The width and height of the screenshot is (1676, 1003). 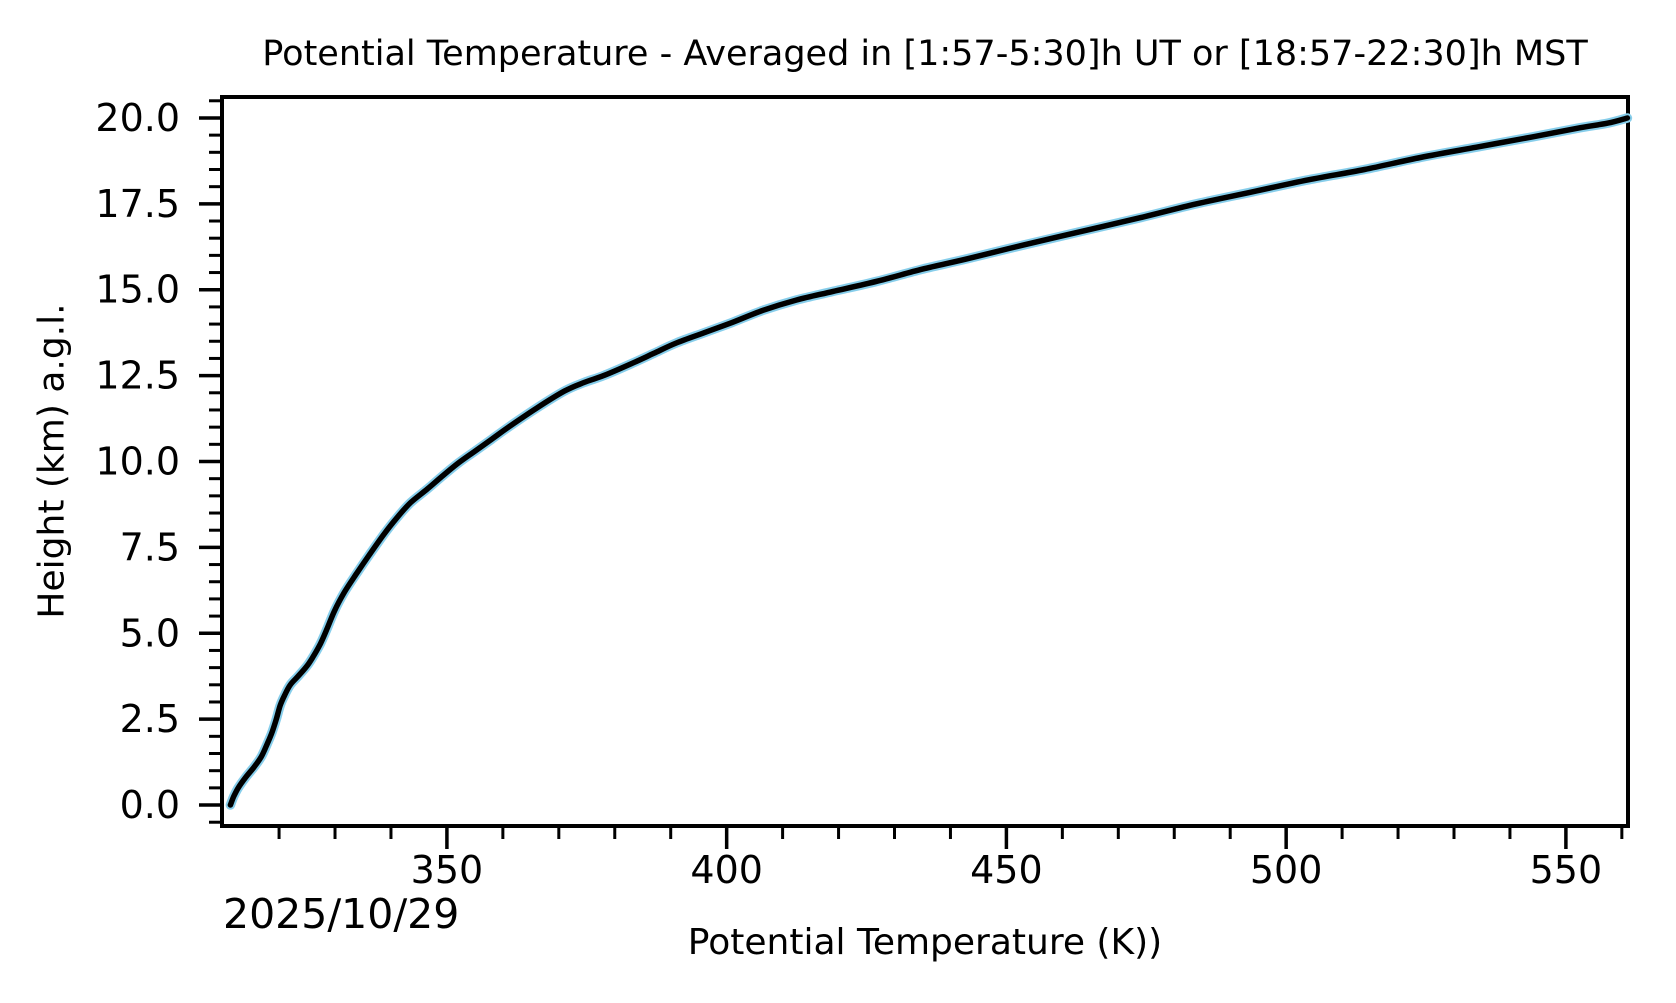 I want to click on y-tick-label: 20.0, so click(x=137, y=118).